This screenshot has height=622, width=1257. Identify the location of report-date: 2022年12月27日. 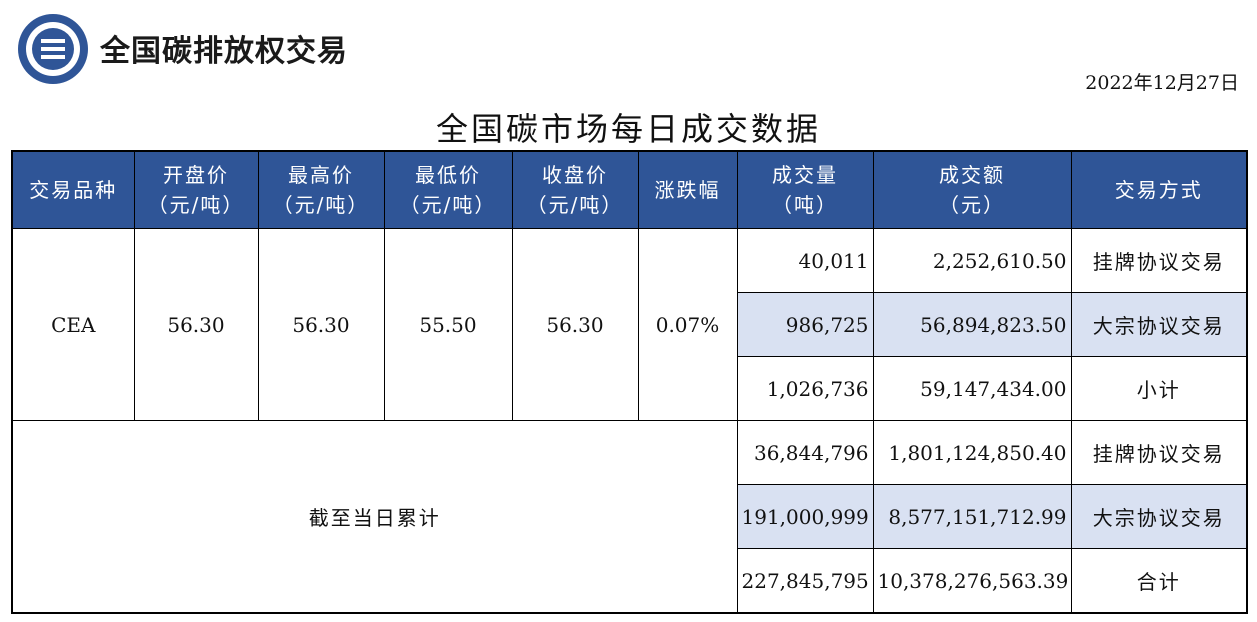
(1162, 83).